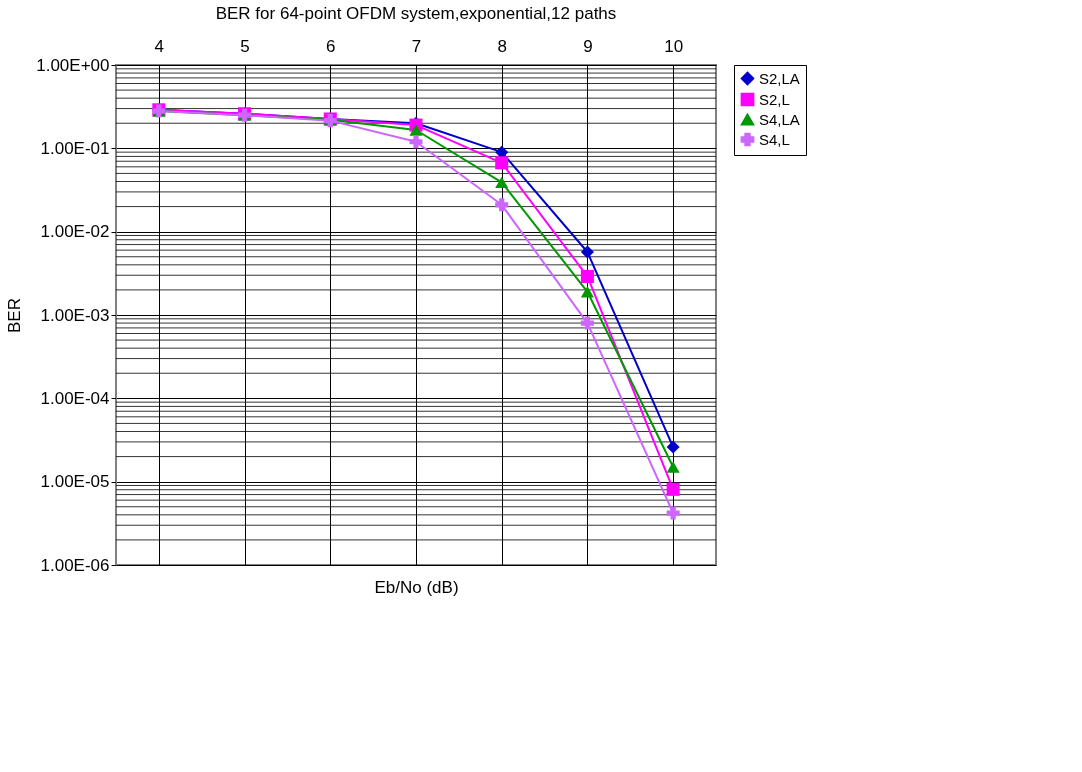  What do you see at coordinates (588, 46) in the screenshot?
I see `x-tick-label: 9` at bounding box center [588, 46].